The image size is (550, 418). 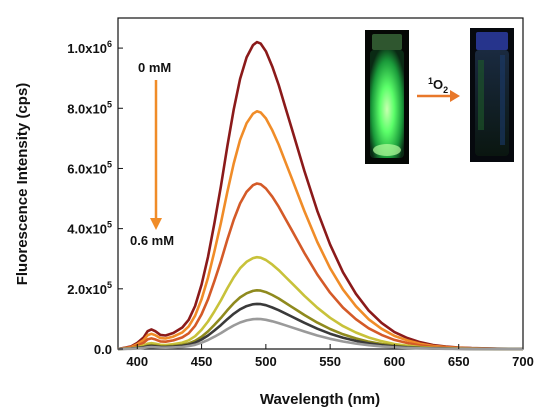 I want to click on x-axis: 400 450 500 550 600 650 700, so click(x=330, y=356).